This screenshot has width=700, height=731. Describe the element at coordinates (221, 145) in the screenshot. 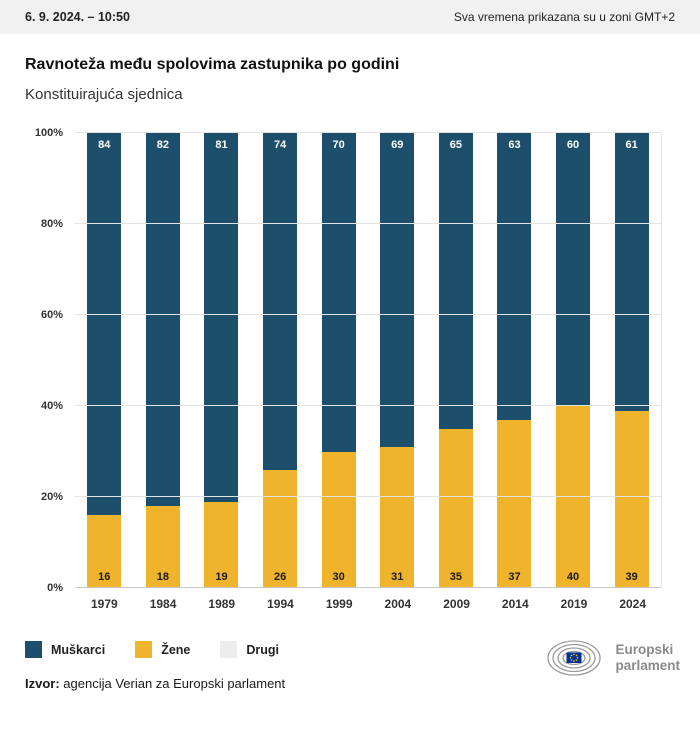

I see `men-value-label: 81` at that location.